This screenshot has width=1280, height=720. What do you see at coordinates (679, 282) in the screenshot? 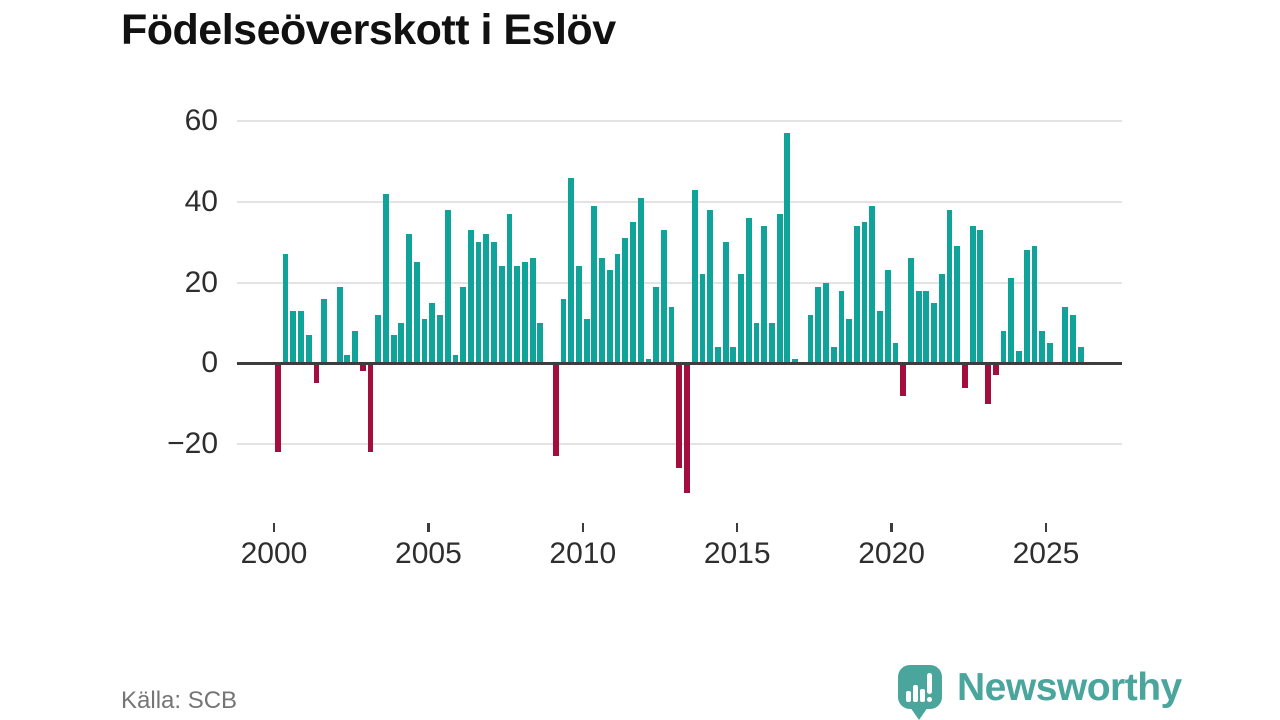
I see `gridline` at bounding box center [679, 282].